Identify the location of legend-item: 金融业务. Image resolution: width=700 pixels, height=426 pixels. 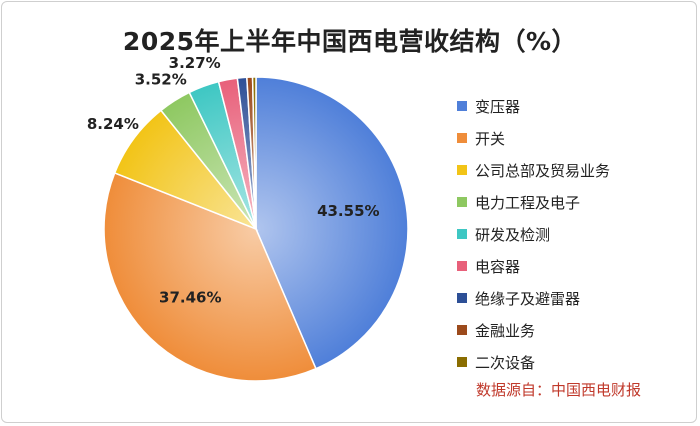
(533, 330).